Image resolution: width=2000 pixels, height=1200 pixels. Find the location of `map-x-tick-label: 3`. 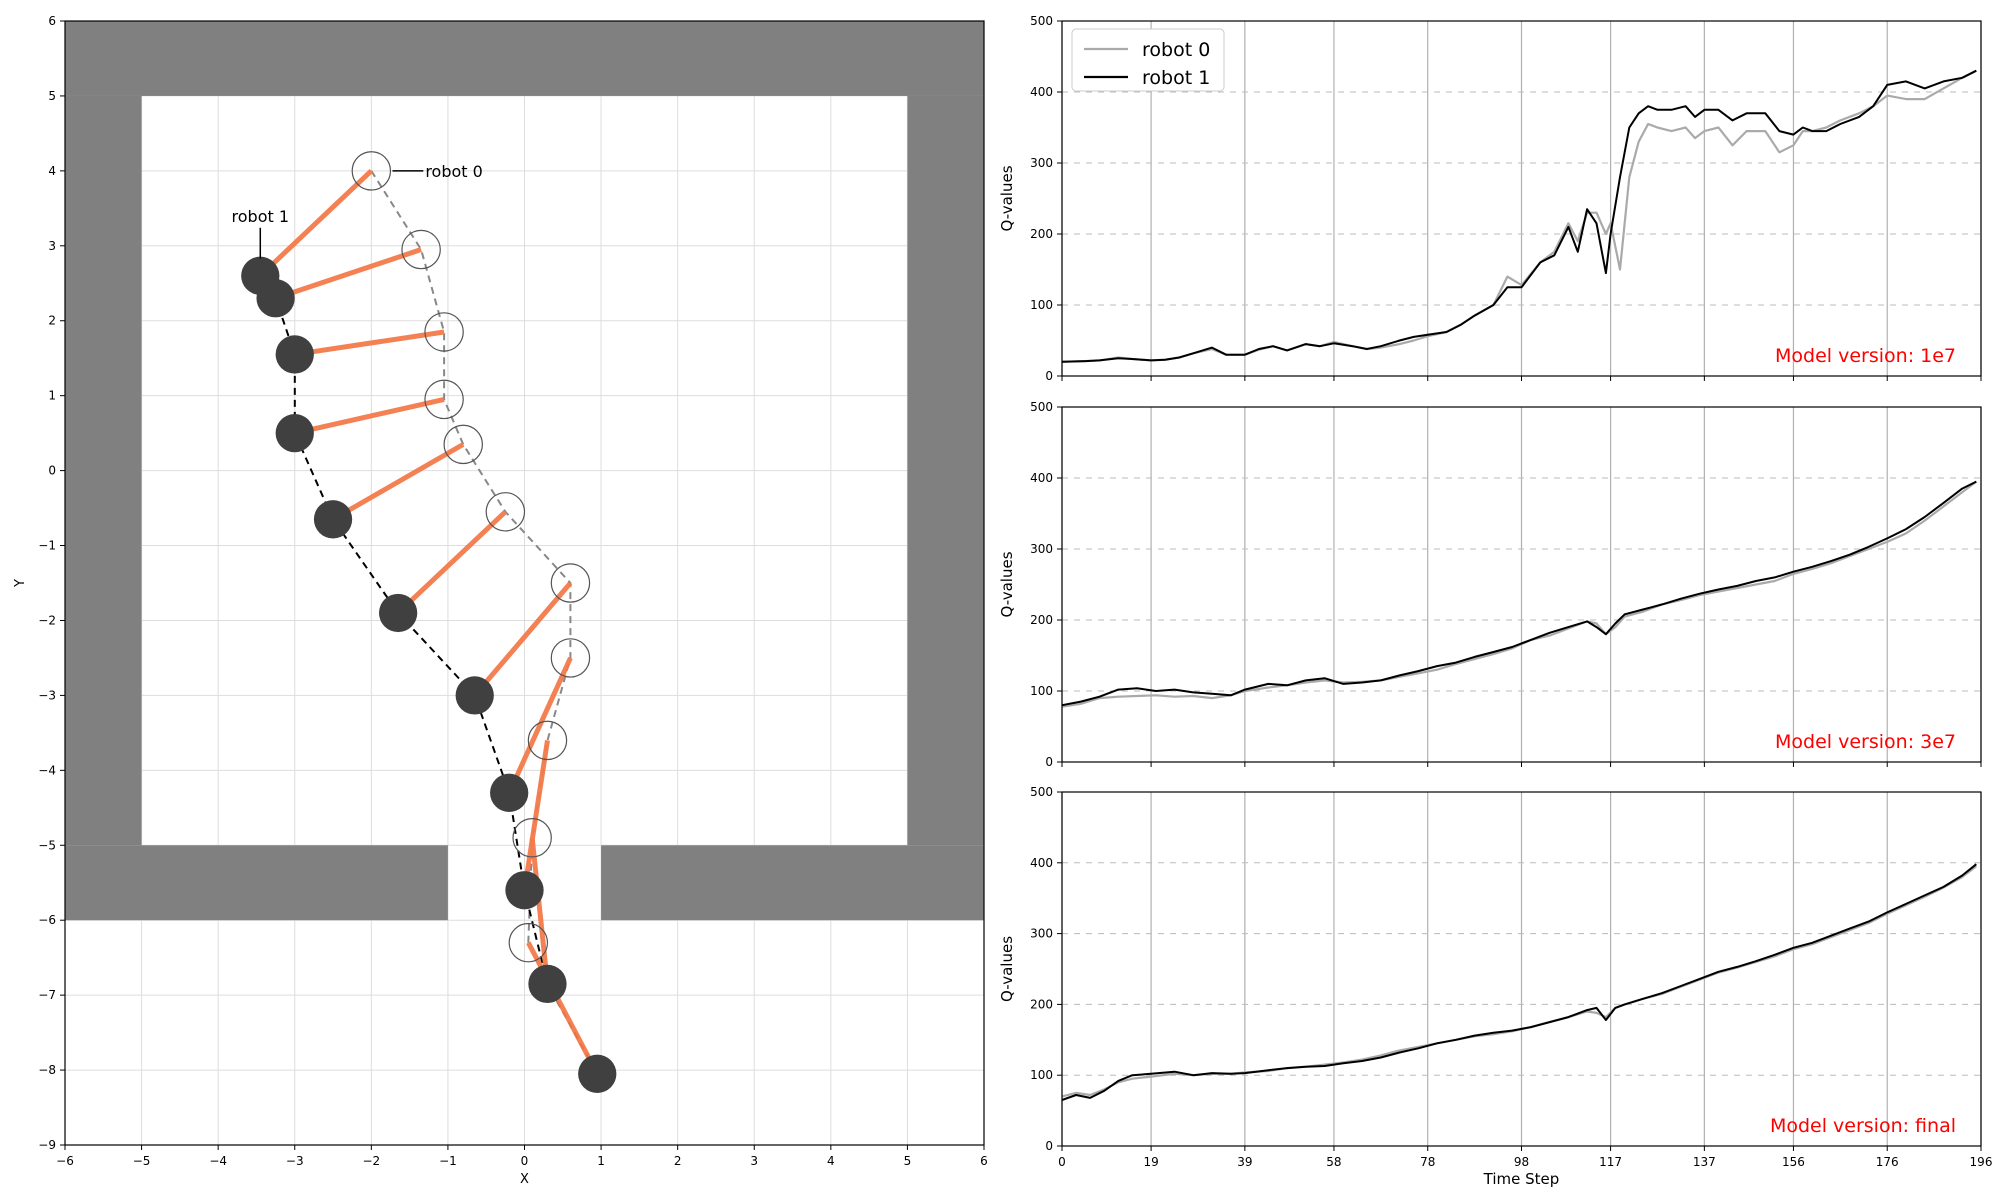

map-x-tick-label: 3 is located at coordinates (754, 1161).